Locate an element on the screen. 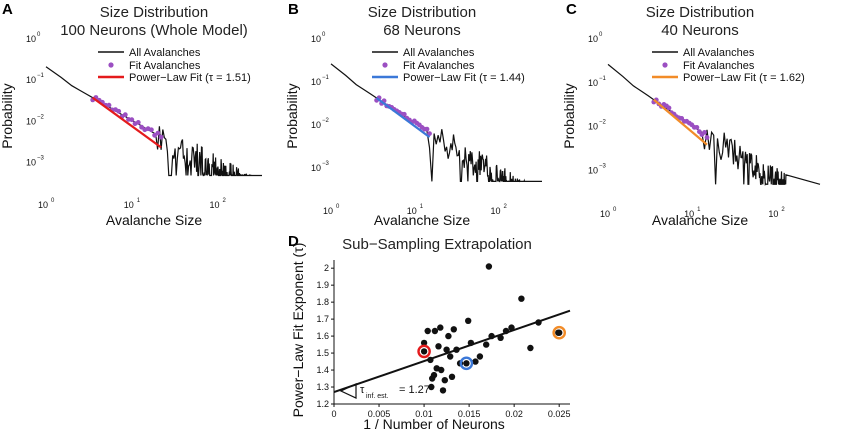  highlighted-point is located at coordinates (559, 332).